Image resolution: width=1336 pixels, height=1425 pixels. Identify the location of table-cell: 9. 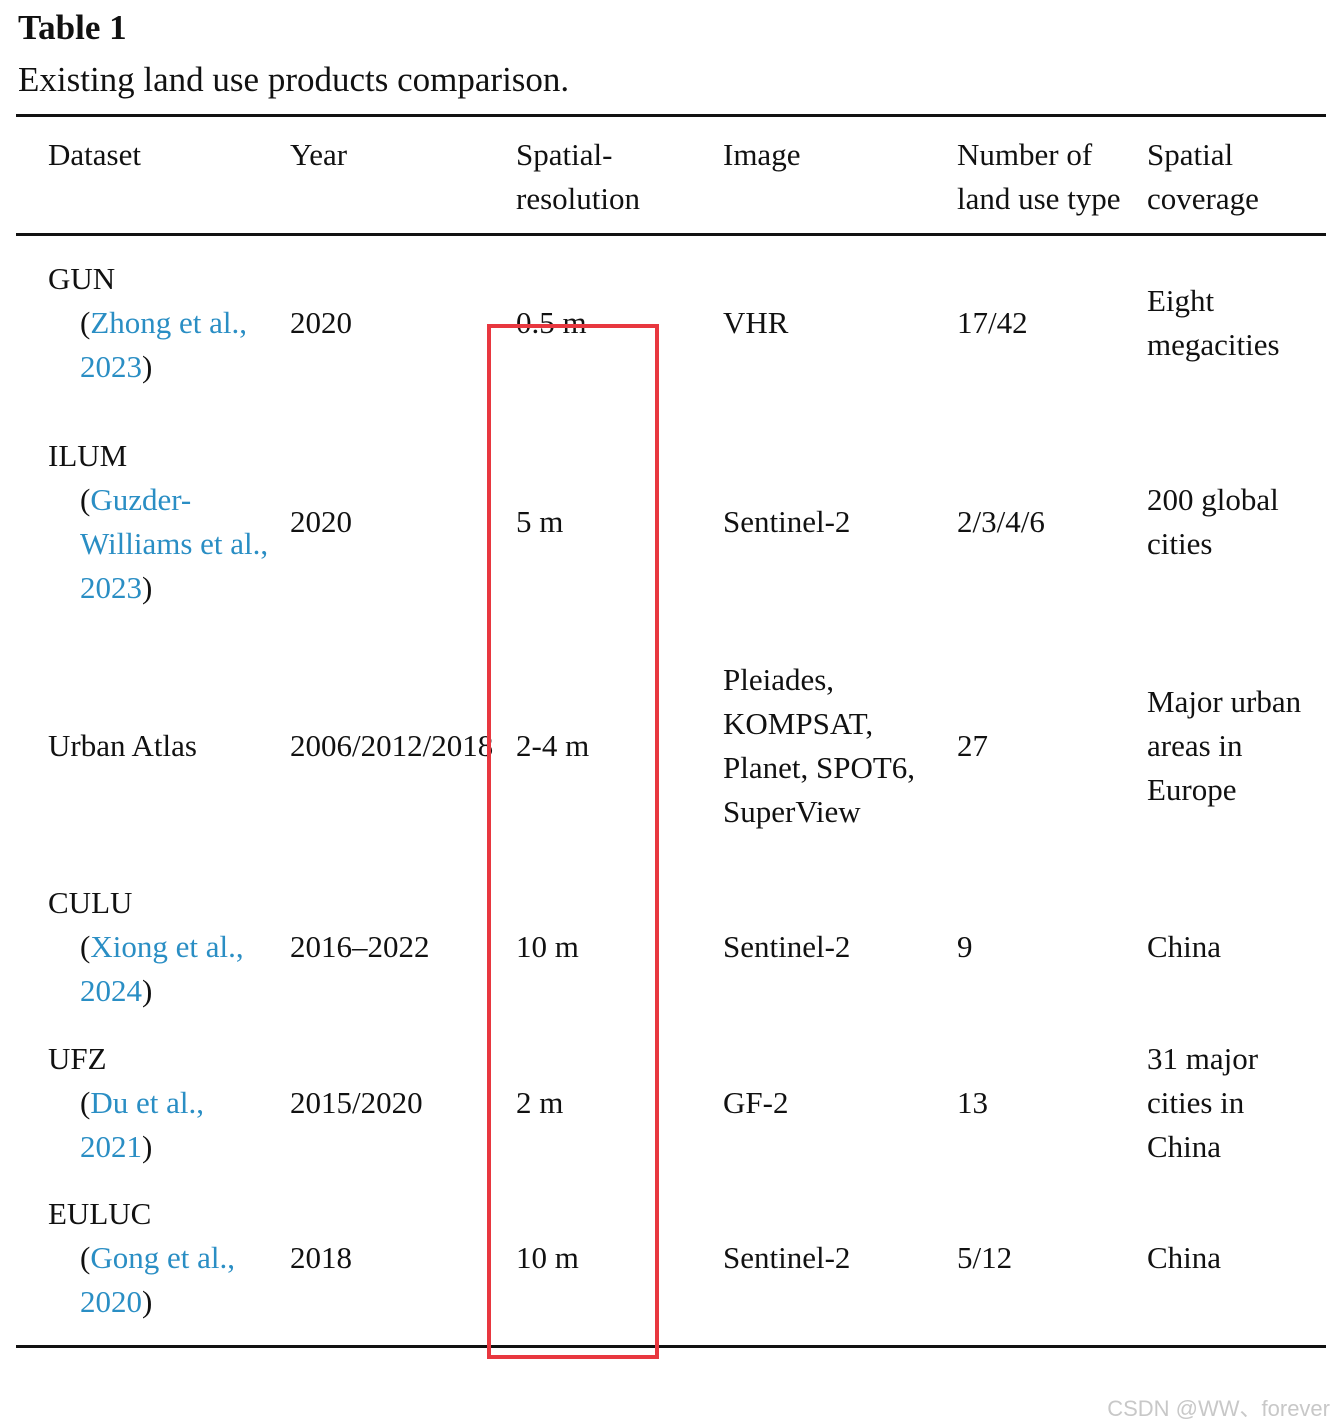
(965, 946).